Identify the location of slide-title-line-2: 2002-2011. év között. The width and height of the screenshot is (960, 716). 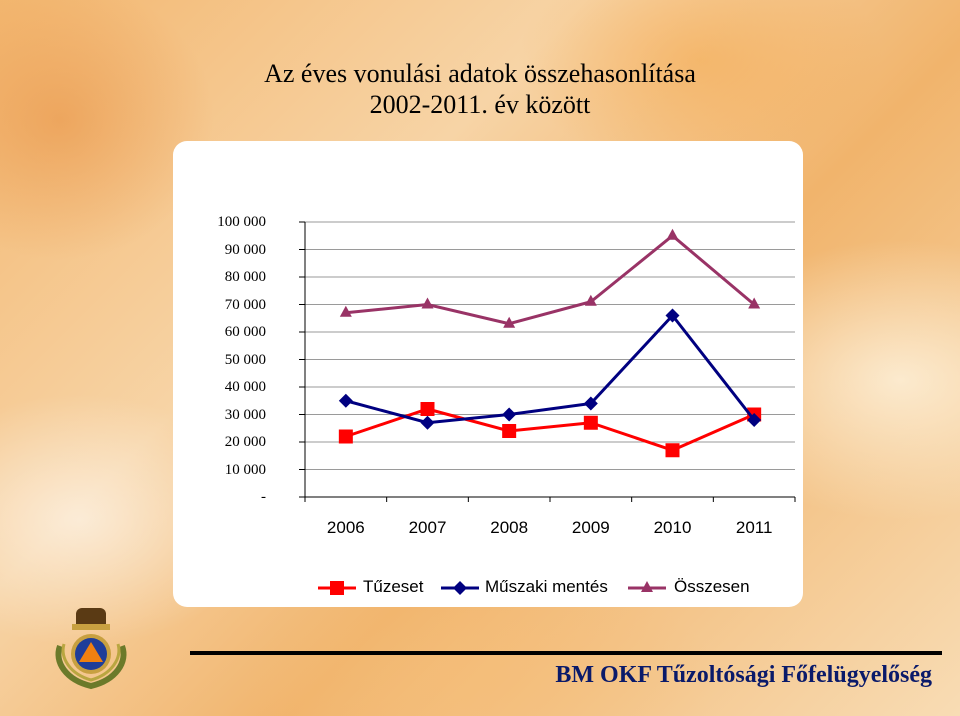
(480, 104).